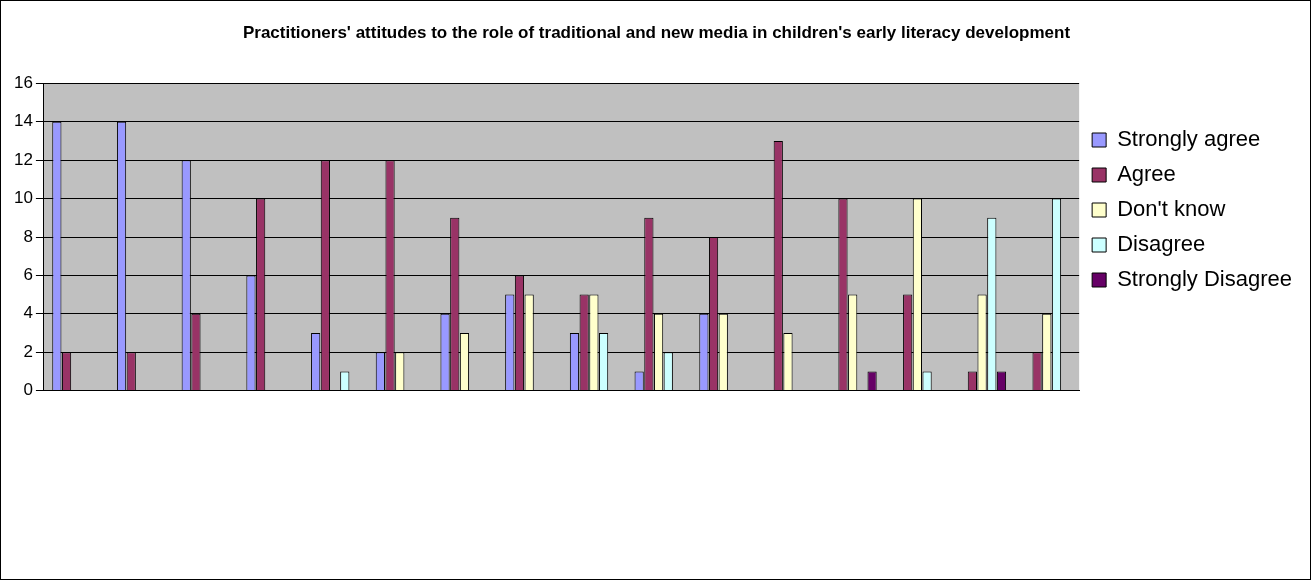 This screenshot has width=1311, height=580. I want to click on legend-label: Strongly Disagree, so click(1205, 279).